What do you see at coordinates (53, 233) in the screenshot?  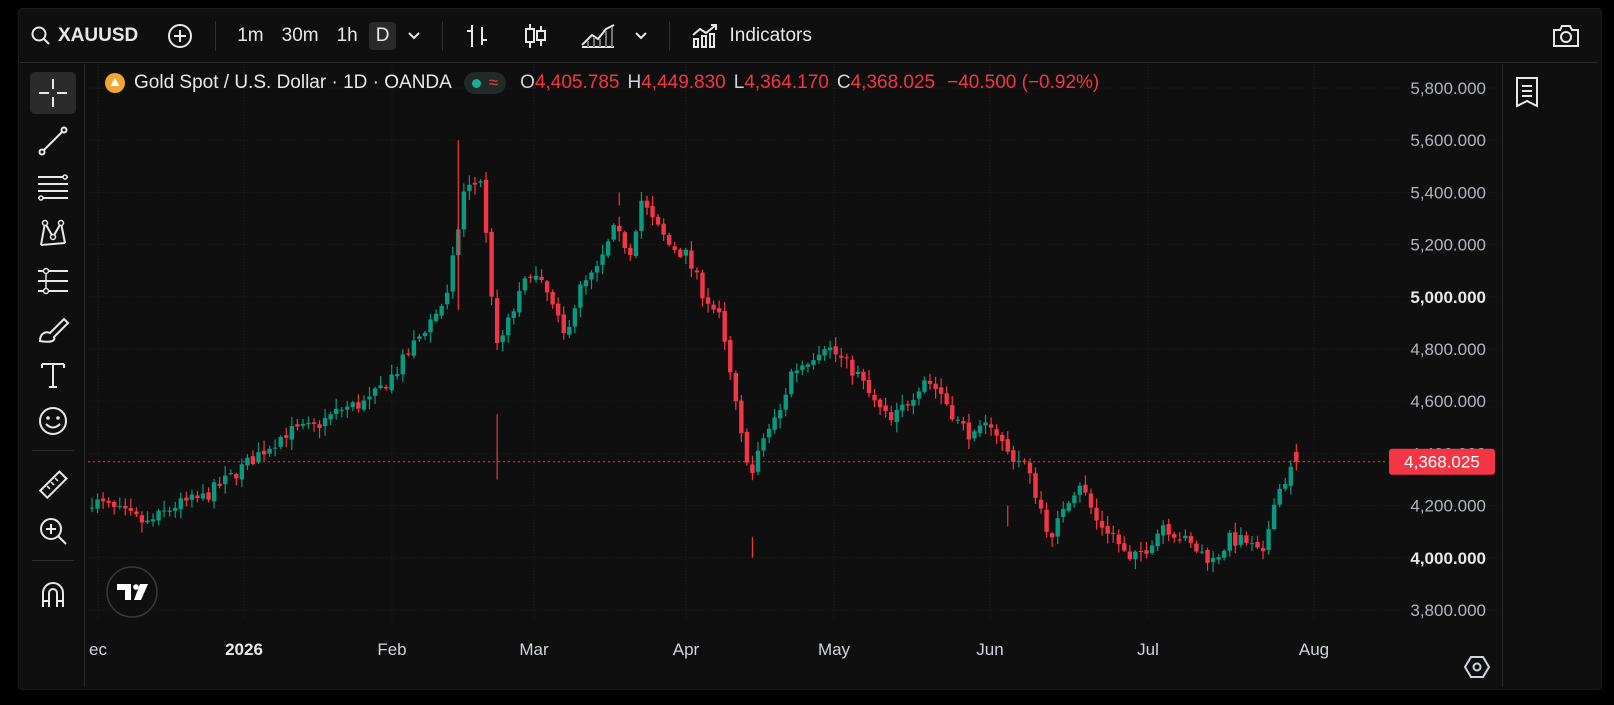 I see `pattern-tool` at bounding box center [53, 233].